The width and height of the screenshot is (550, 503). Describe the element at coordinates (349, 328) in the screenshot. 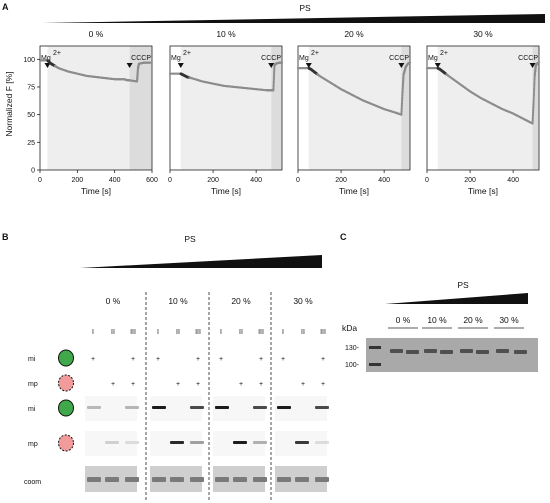

I see `kda-label: kDa` at that location.